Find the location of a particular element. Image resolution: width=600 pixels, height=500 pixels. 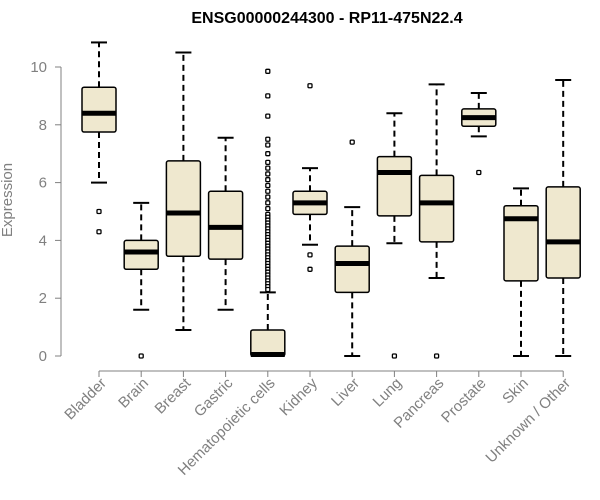

y-tick-label: 6 is located at coordinates (43, 183).